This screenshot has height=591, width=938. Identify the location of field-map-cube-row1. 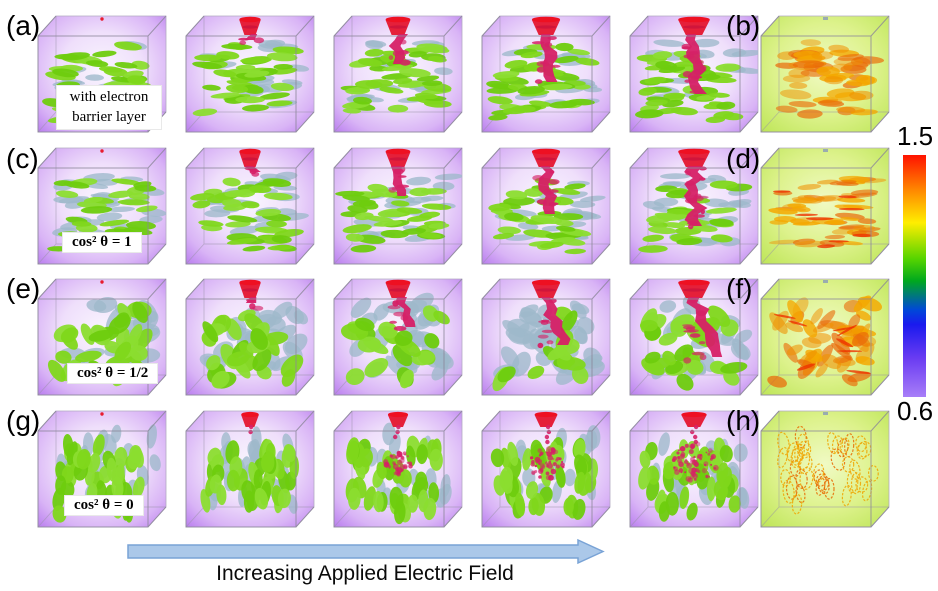
(825, 74).